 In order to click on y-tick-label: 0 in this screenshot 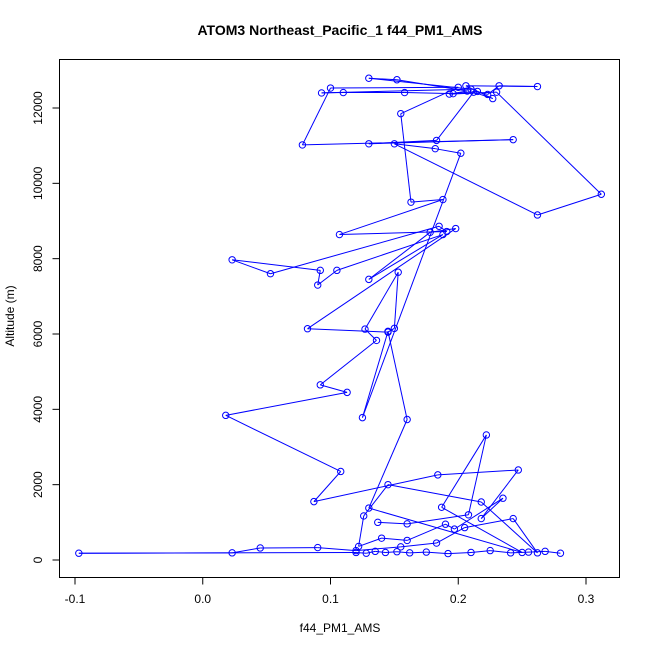, I will do `click(38, 559)`.